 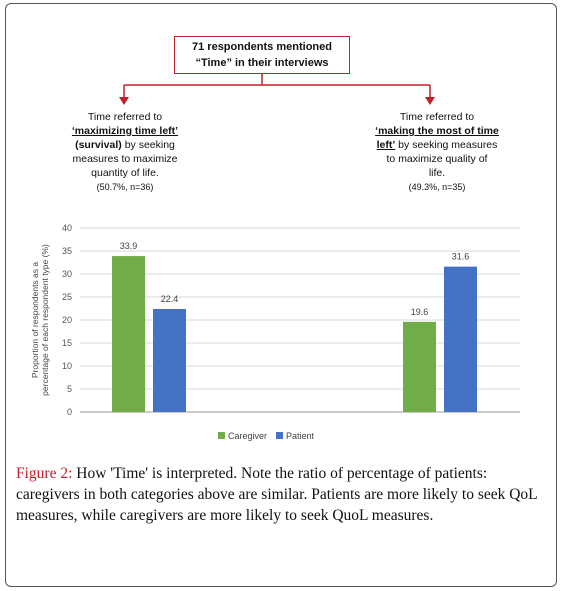 I want to click on legend-label-caregiver: Caregiver, so click(x=247, y=436).